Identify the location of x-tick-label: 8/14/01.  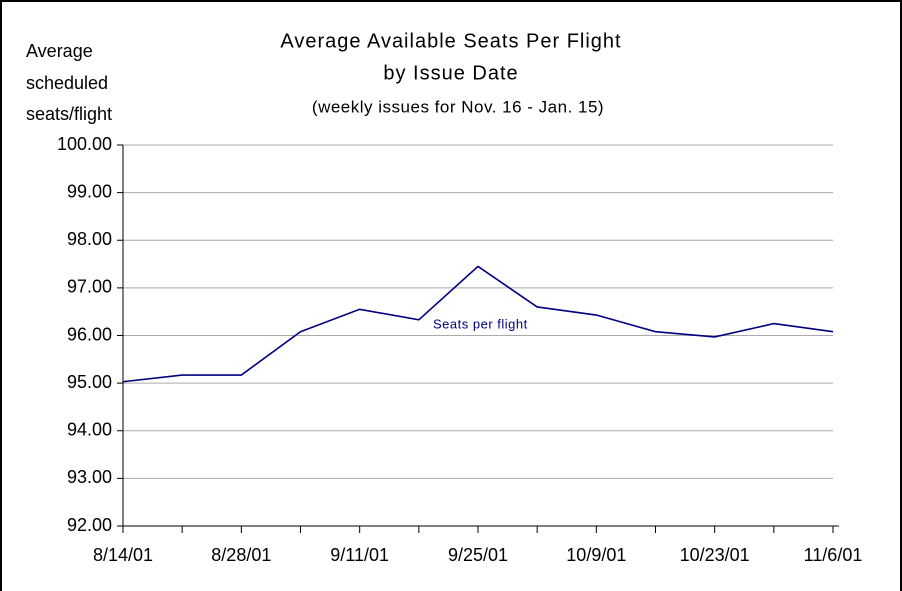
(123, 555).